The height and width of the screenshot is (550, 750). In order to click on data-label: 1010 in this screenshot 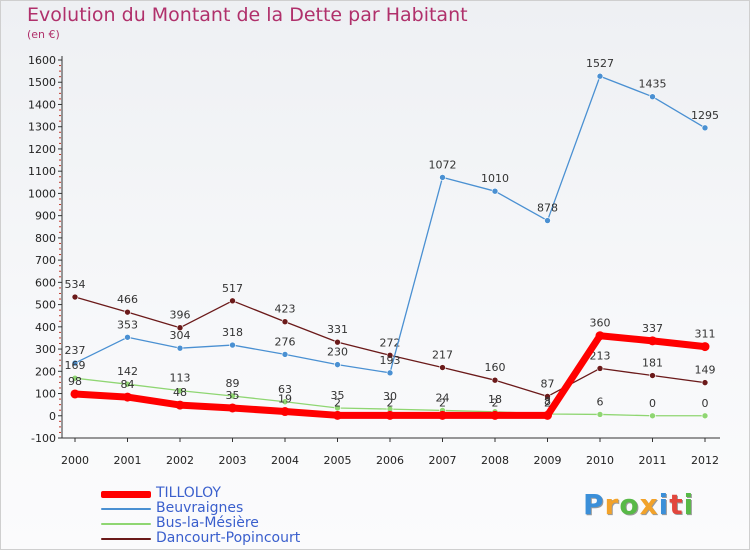, I will do `click(495, 178)`.